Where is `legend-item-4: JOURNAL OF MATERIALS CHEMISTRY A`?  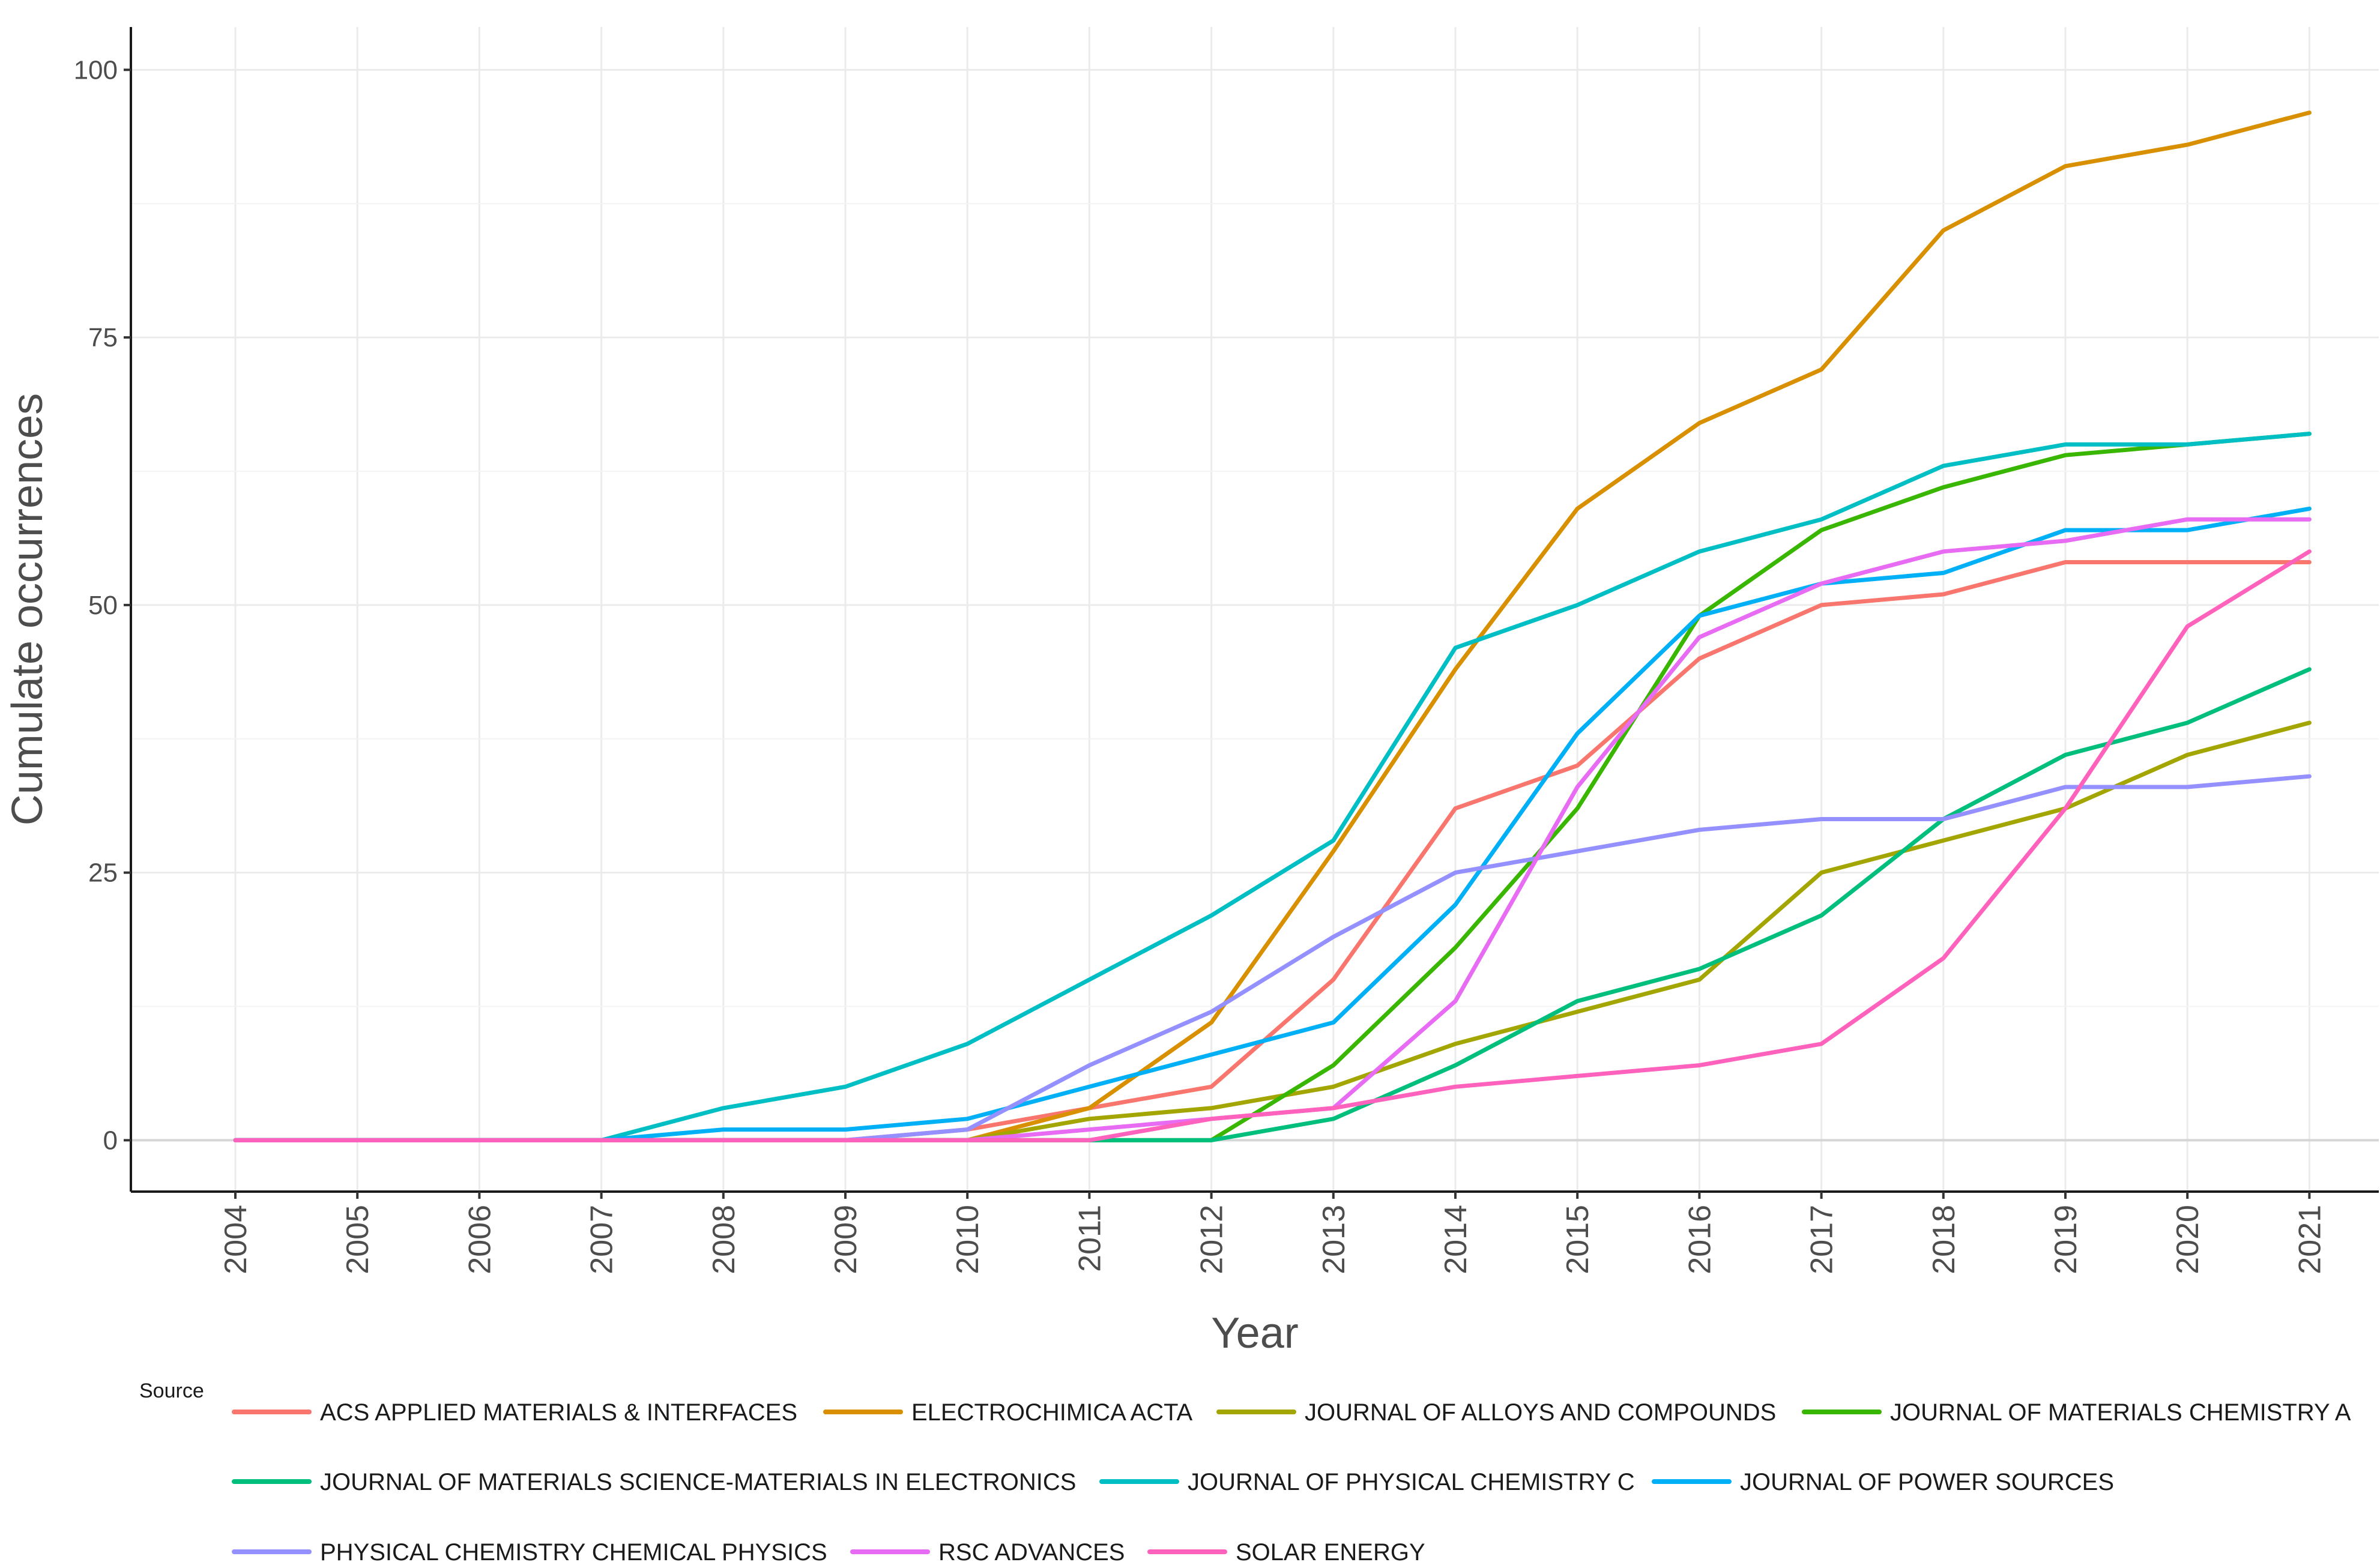
legend-item-4: JOURNAL OF MATERIALS CHEMISTRY A is located at coordinates (2077, 1412).